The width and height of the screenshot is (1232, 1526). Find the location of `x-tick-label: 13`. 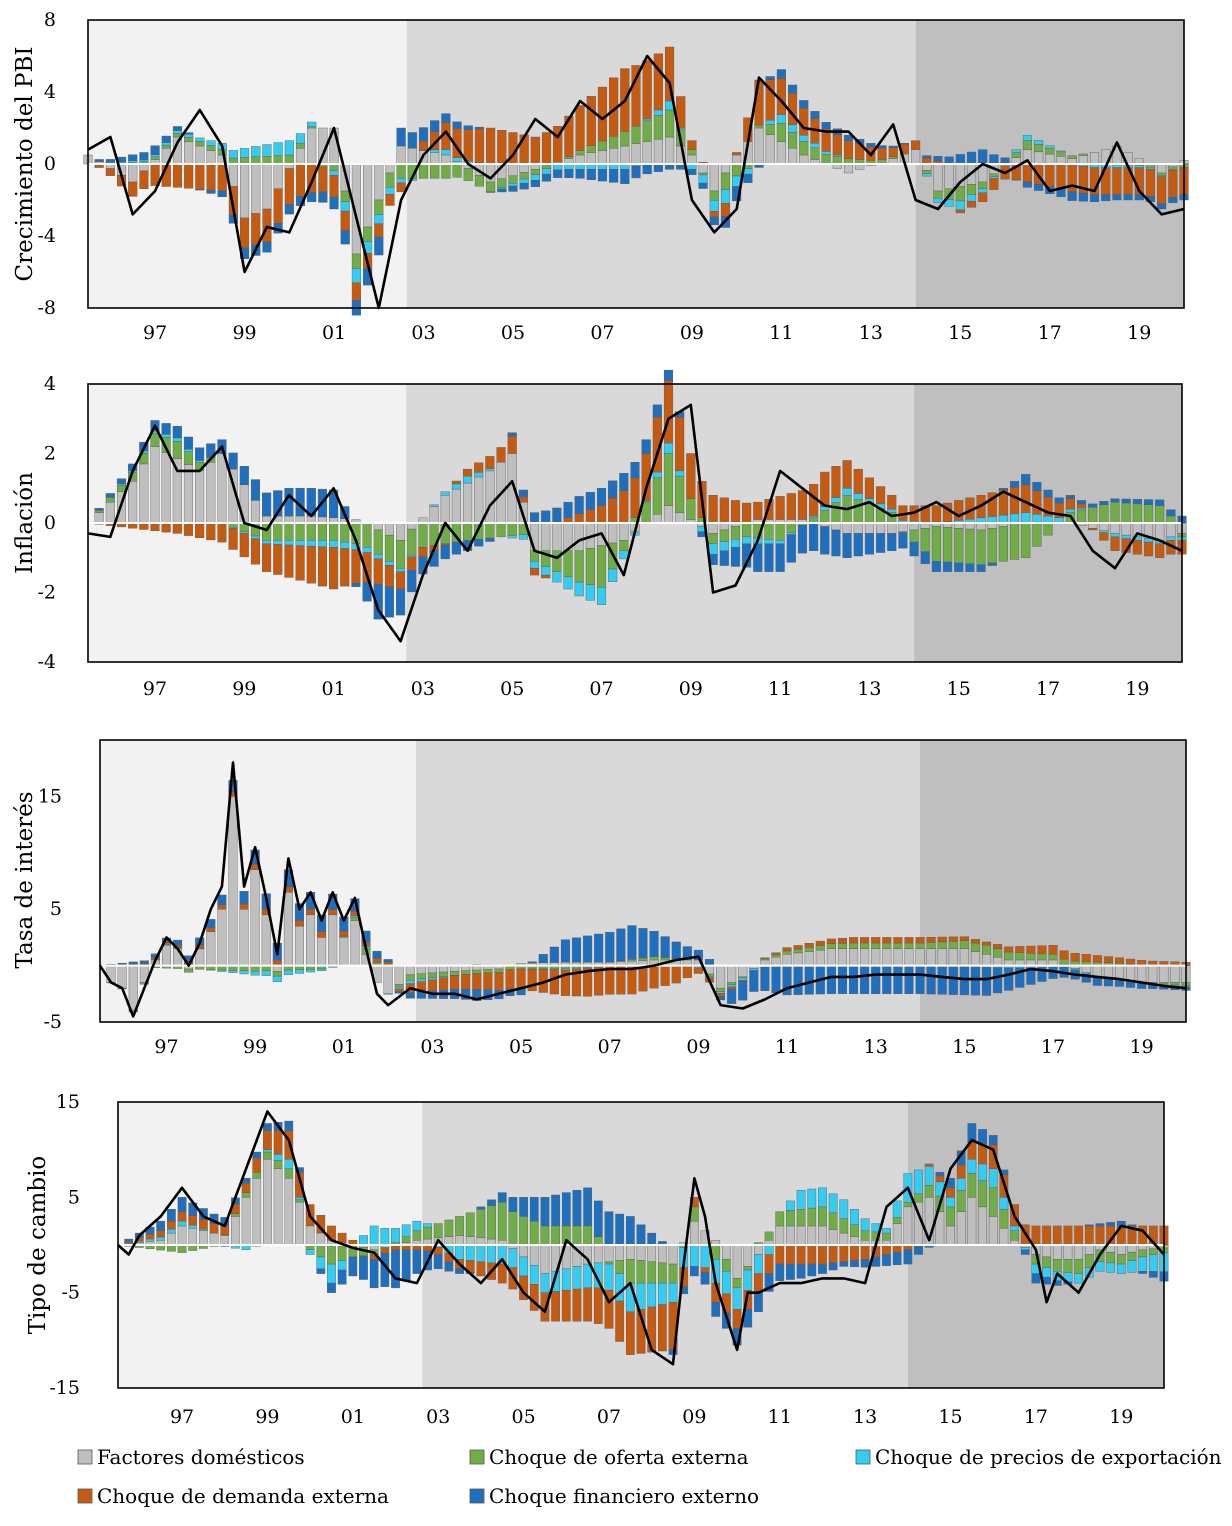

x-tick-label: 13 is located at coordinates (865, 1417).